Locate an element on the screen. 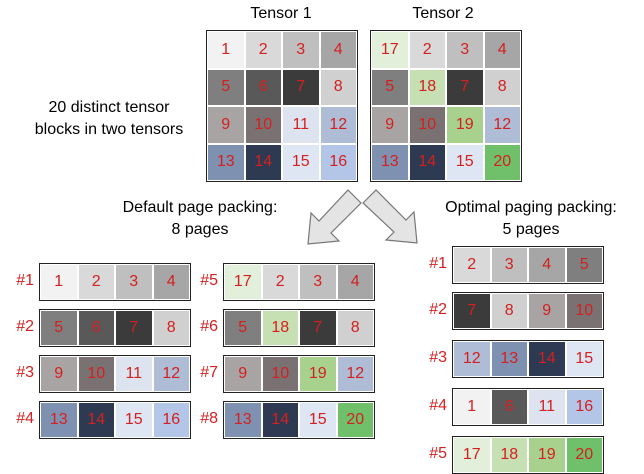  optimal_pages-page: 7 8 9 10 is located at coordinates (528, 311).